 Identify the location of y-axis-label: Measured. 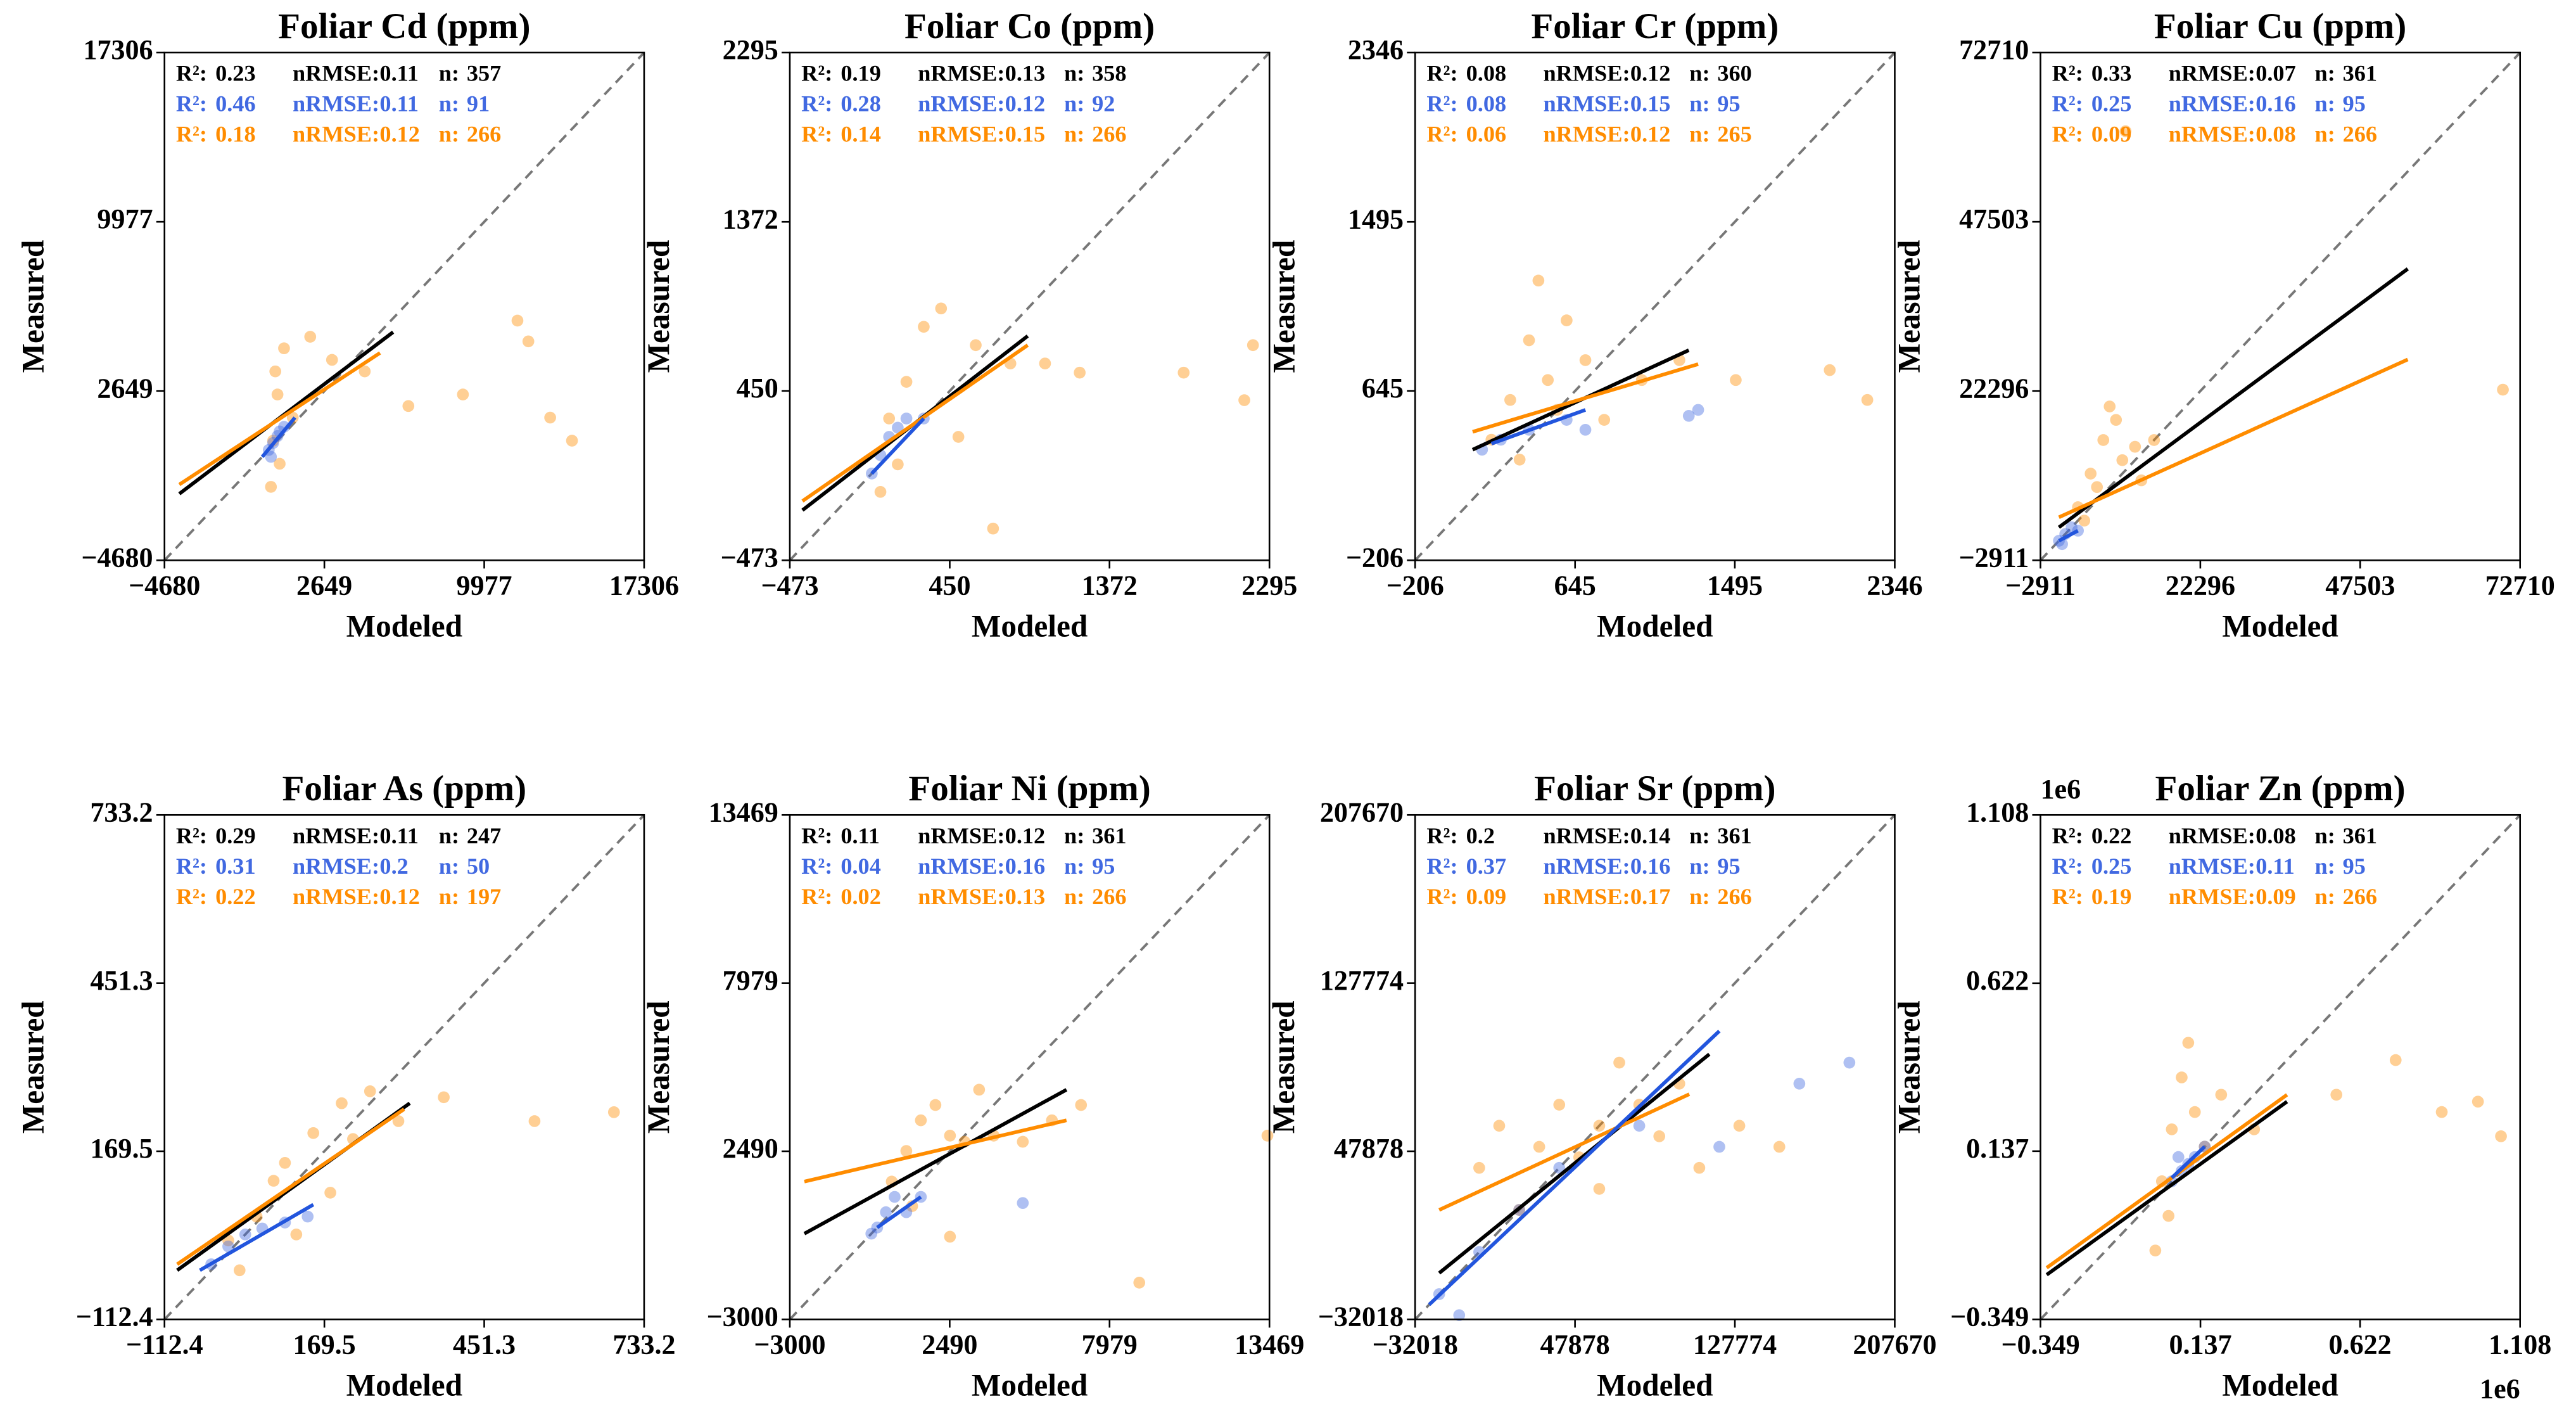
(33, 306).